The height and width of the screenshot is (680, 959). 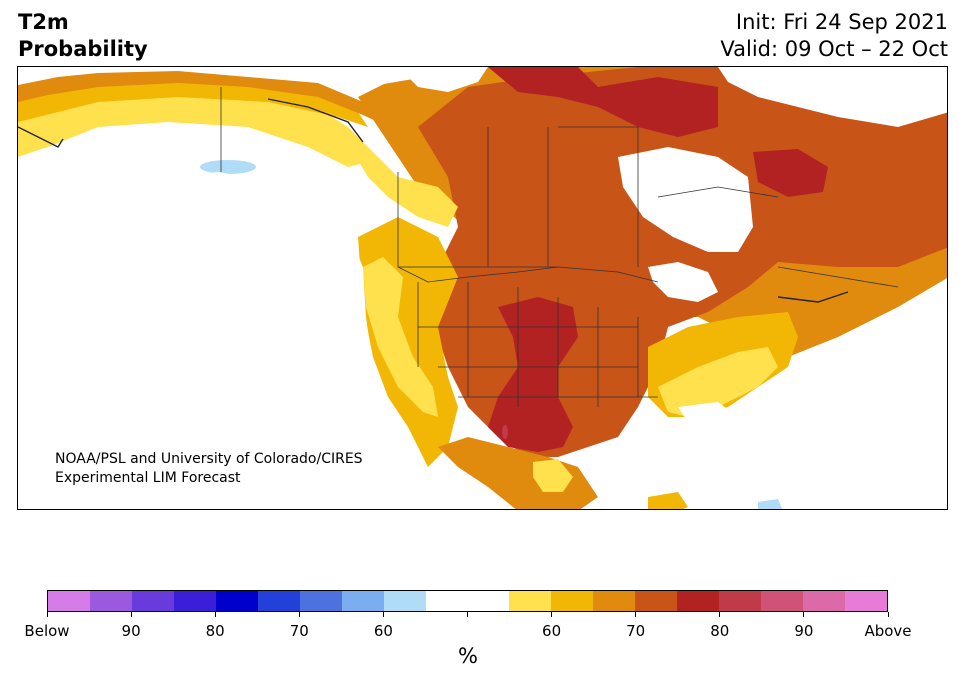 I want to click on colorbar-tick-label: Below, so click(x=47, y=631).